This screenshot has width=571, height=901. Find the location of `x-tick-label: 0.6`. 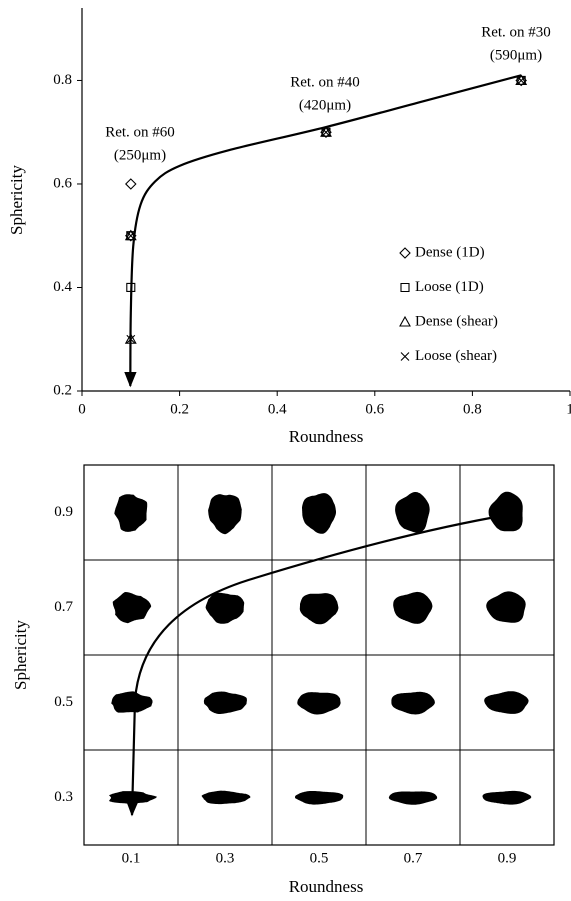

x-tick-label: 0.6 is located at coordinates (374, 409).